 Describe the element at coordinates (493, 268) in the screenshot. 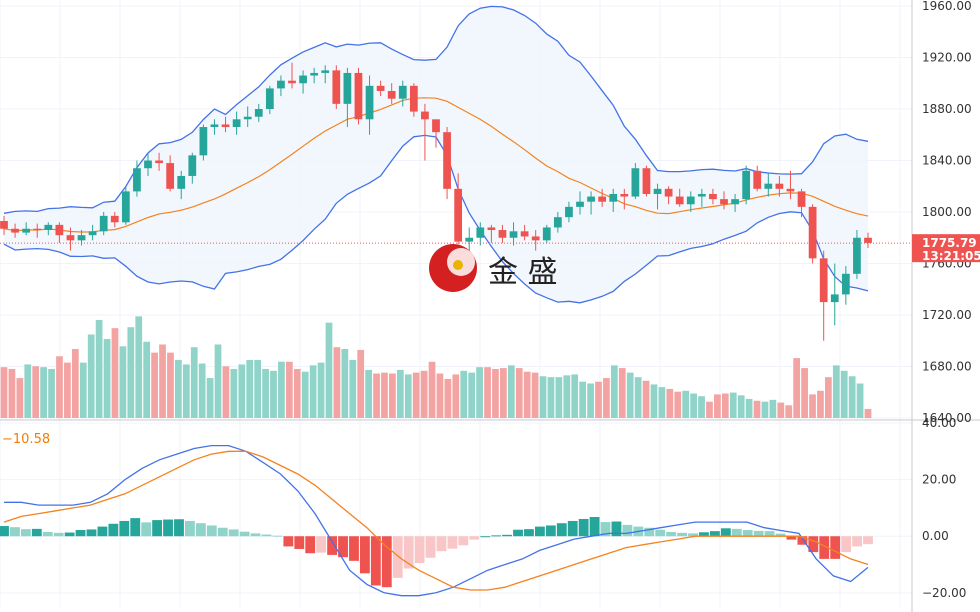

I see `watermark-logo: 金 盛` at that location.